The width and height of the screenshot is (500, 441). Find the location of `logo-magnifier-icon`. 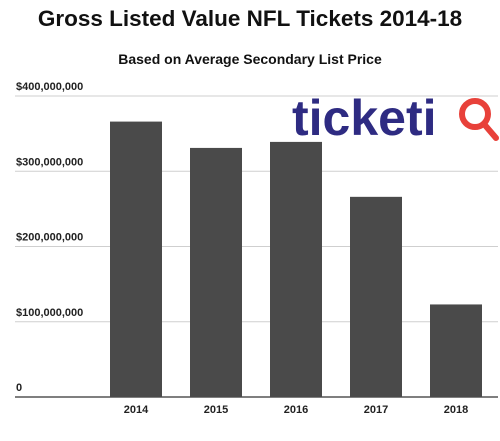

logo-magnifier-icon is located at coordinates (475, 114).